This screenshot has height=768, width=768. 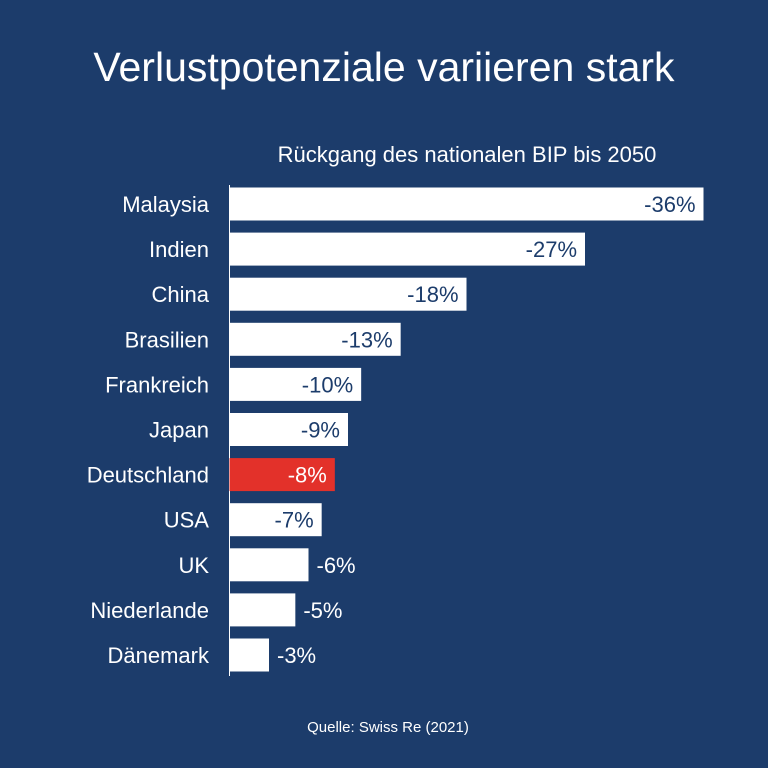 What do you see at coordinates (288, 429) in the screenshot?
I see `bar-japan` at bounding box center [288, 429].